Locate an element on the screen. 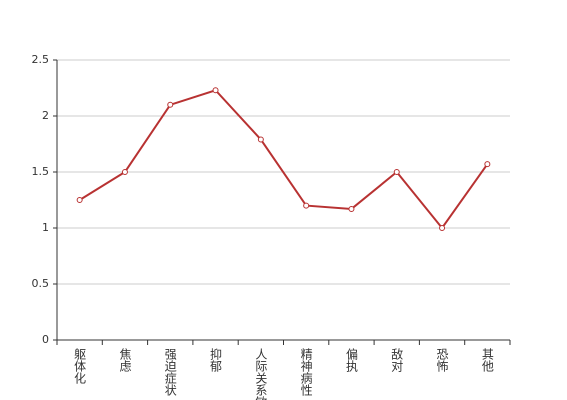 This screenshot has width=567, height=400. x-tick-label: 人际关系敏感 is located at coordinates (261, 374).